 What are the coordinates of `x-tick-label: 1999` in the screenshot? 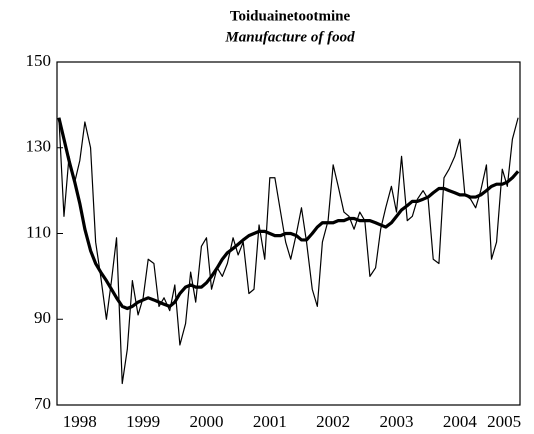 It's located at (143, 421).